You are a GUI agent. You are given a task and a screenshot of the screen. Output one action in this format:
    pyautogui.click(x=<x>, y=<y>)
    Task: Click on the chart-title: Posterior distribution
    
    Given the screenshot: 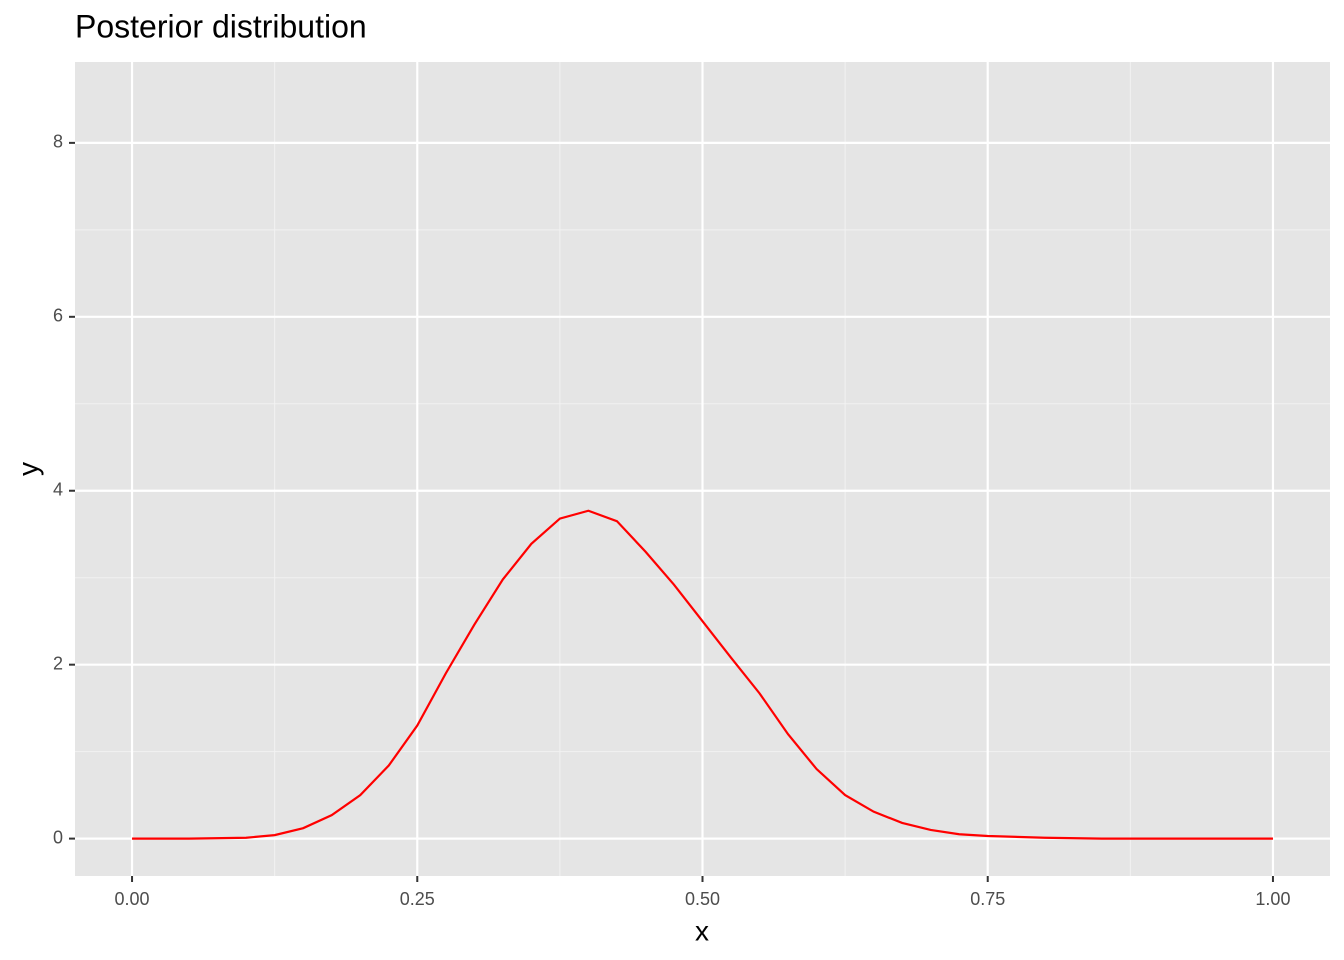 What is the action you would take?
    pyautogui.click(x=221, y=26)
    